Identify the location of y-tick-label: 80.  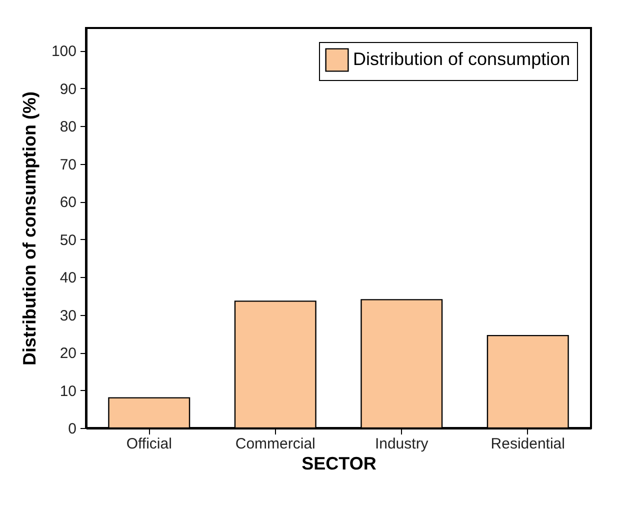
(68, 127).